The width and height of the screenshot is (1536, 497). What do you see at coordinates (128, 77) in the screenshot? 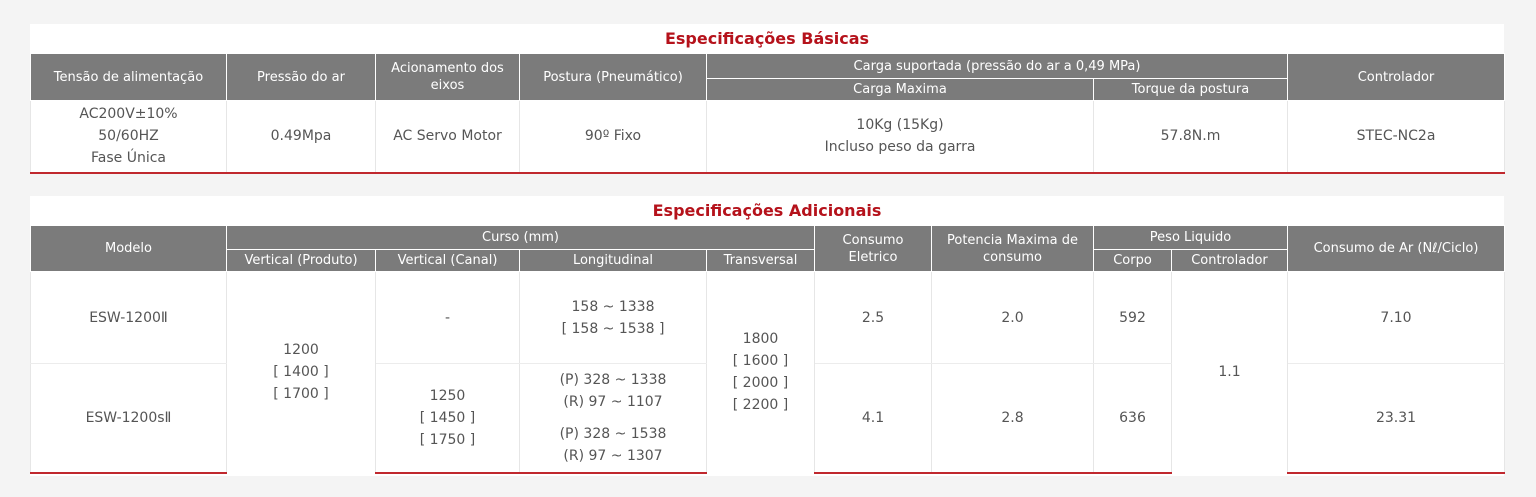
I see `header-cell: Tensão de alimentação` at bounding box center [128, 77].